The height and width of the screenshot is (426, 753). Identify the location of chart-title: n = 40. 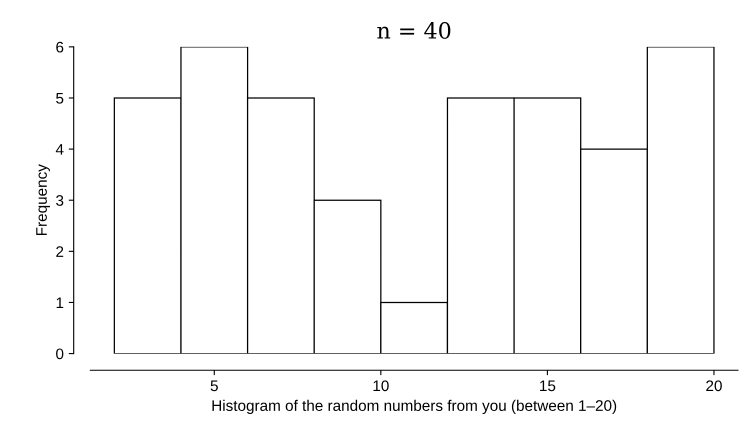
(413, 30).